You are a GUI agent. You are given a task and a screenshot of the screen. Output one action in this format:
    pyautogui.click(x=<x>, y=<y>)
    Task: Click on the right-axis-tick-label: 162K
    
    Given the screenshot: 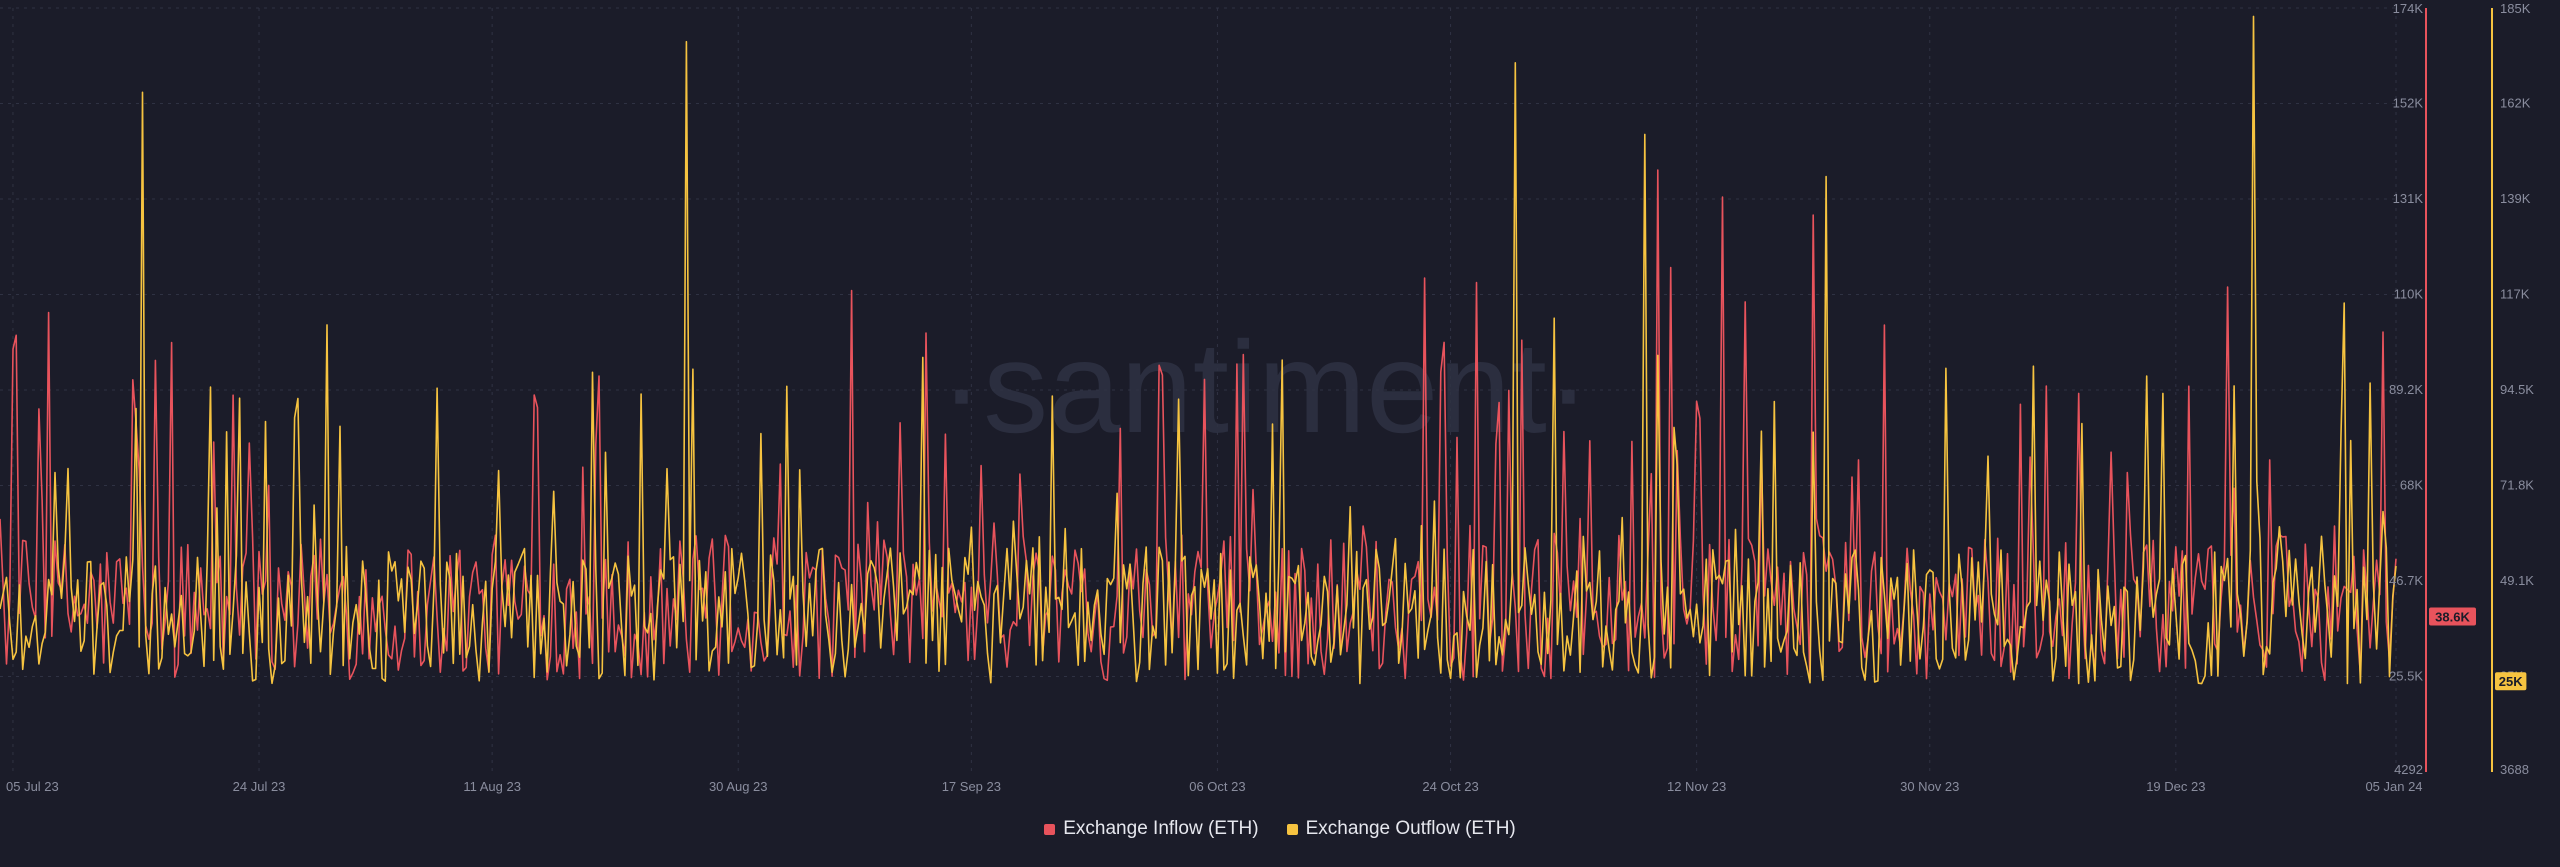 What is the action you would take?
    pyautogui.click(x=2515, y=103)
    